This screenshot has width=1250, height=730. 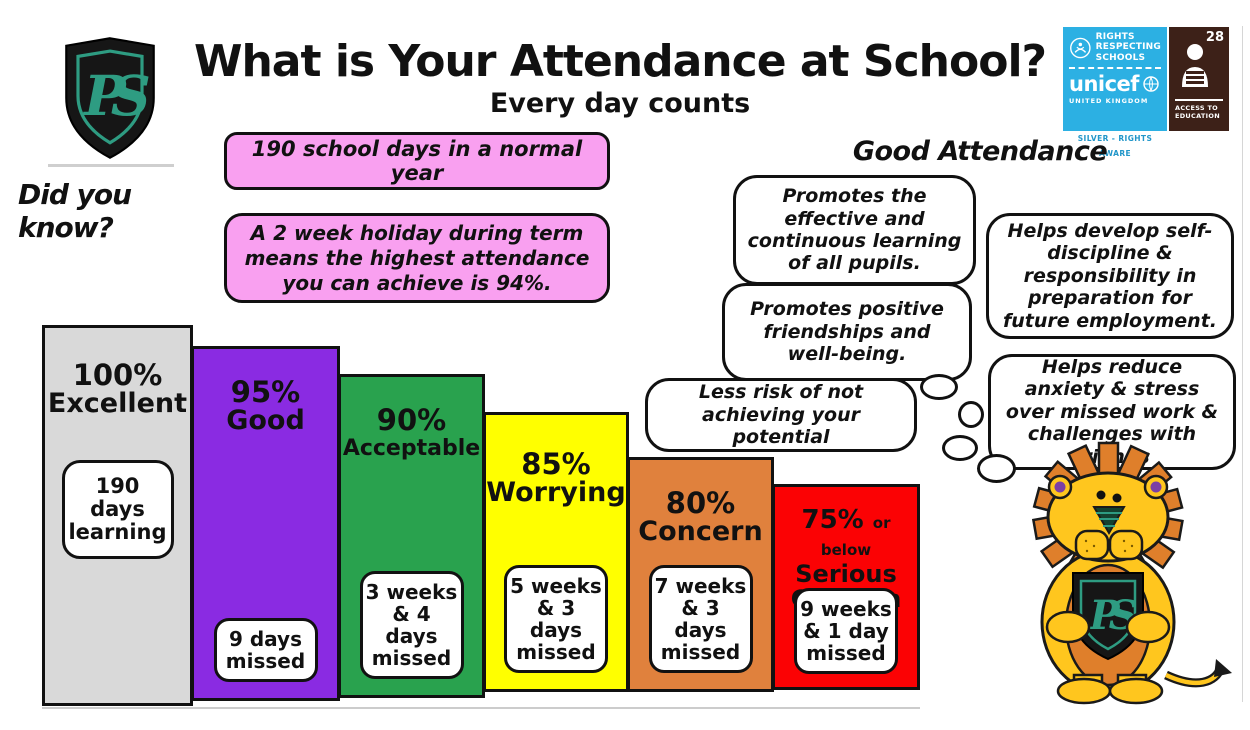 I want to click on attendance-bar-95-good: 95% Good 9 days missed, so click(x=265, y=523).